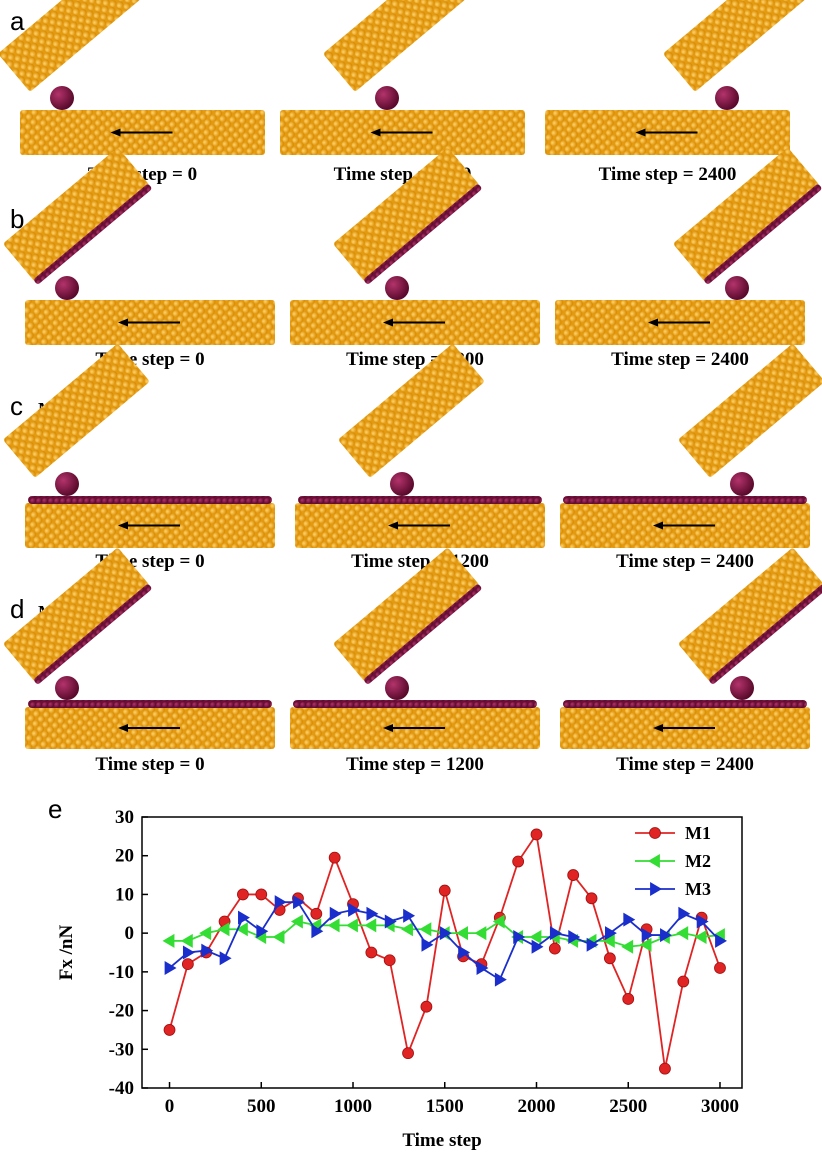  Describe the element at coordinates (720, 1106) in the screenshot. I see `x-tick-label: 3000` at that location.